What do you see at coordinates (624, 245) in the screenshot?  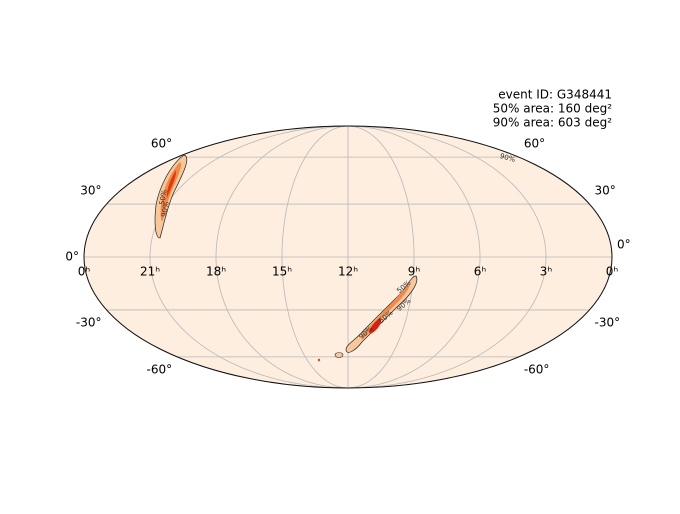 I see `dec-label-right: 0°` at bounding box center [624, 245].